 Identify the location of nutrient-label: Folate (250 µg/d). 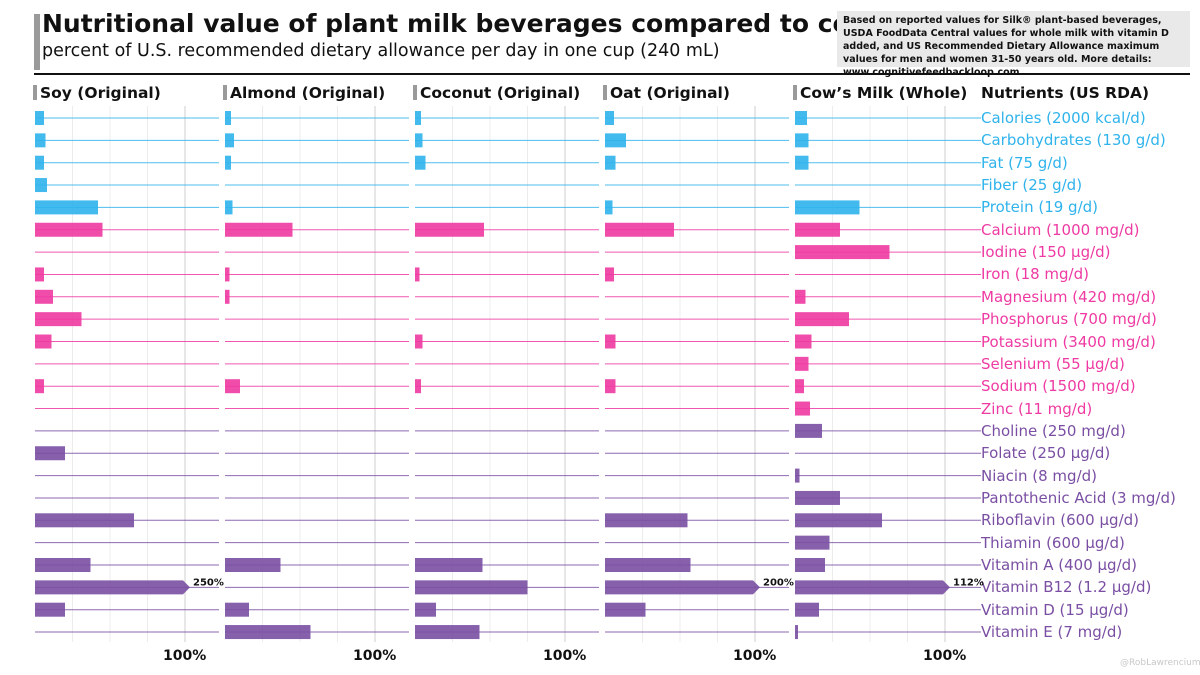
(1046, 453).